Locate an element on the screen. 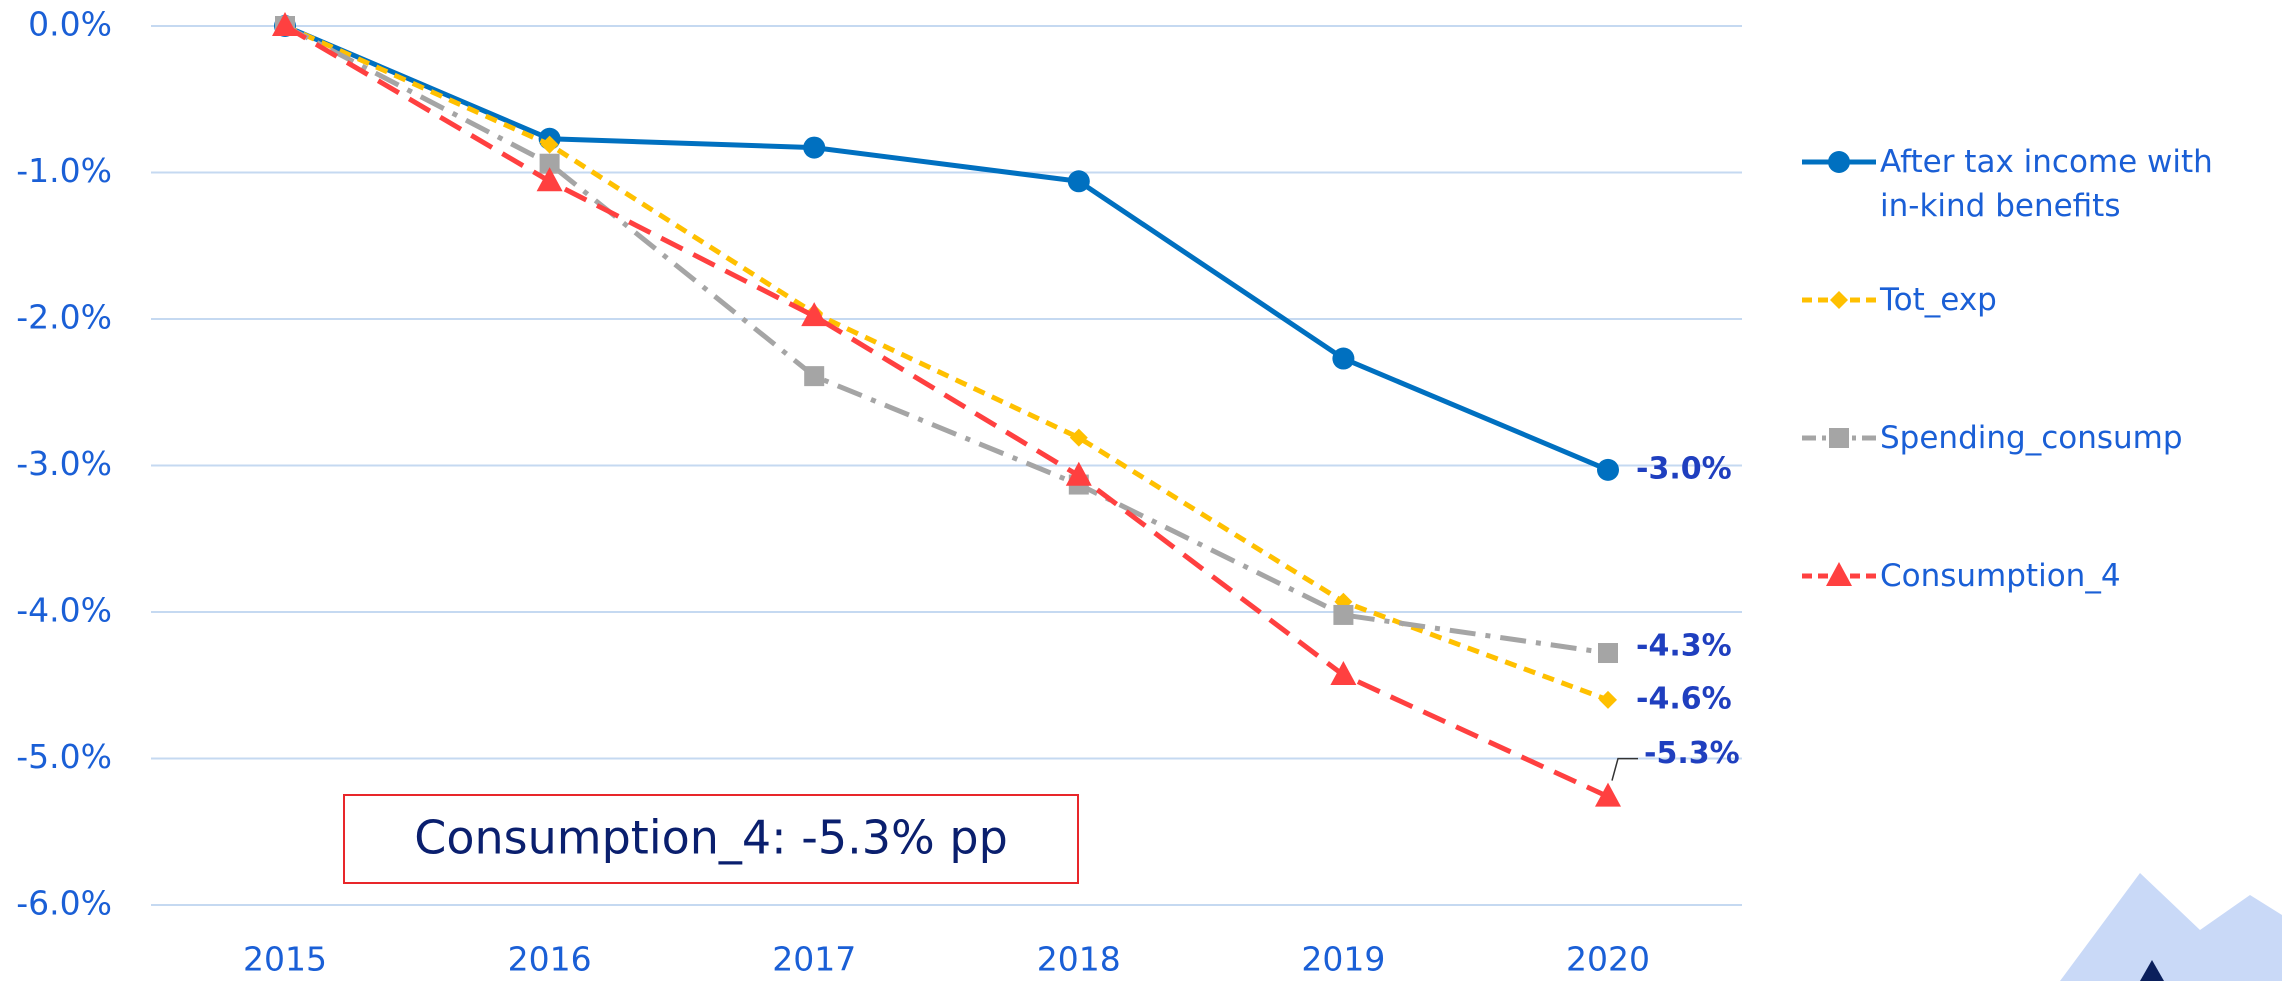 Image resolution: width=2282 pixels, height=981 pixels. y-tick-label: -3.0% is located at coordinates (64, 463).